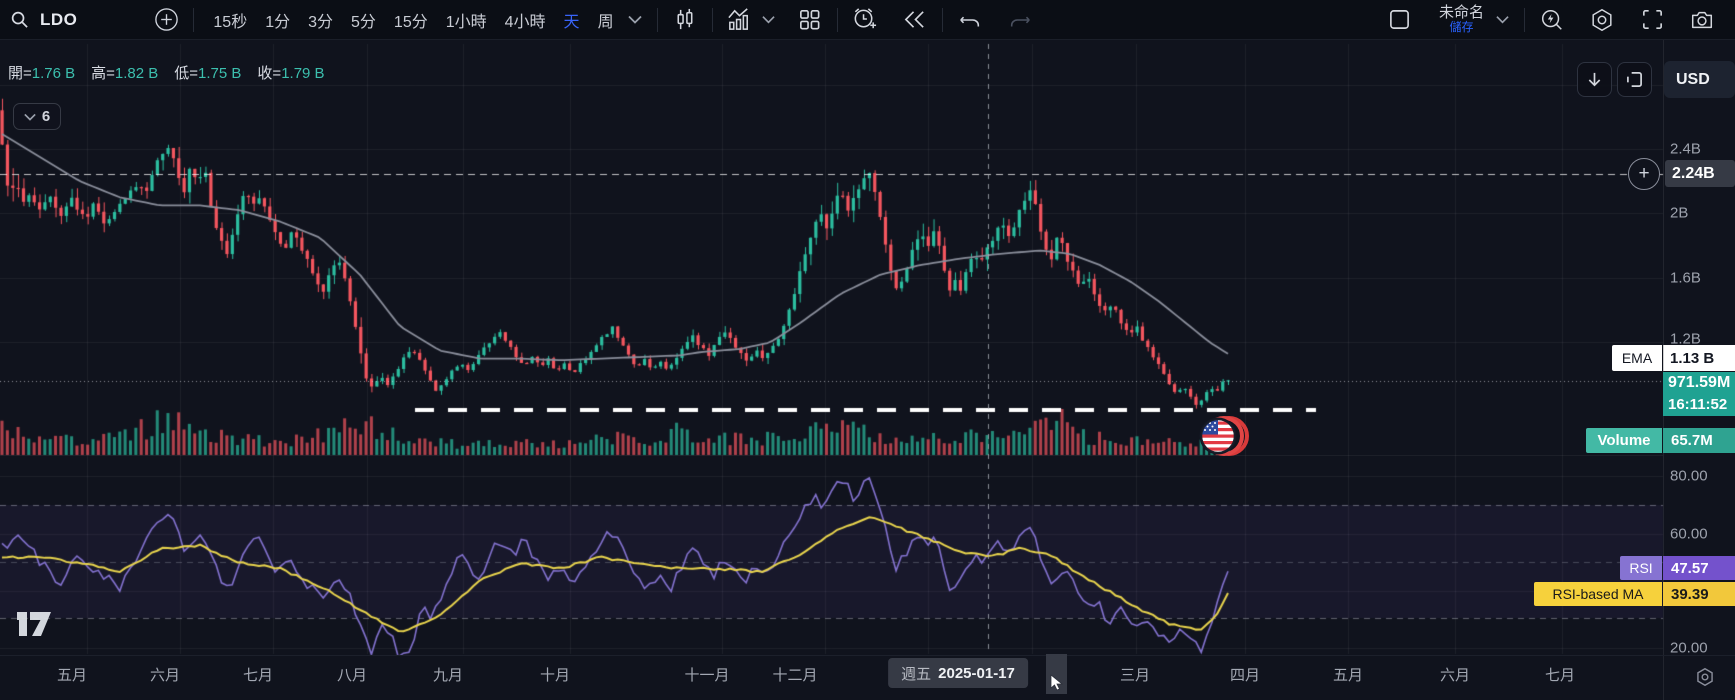 Image resolution: width=1735 pixels, height=700 pixels. I want to click on high-value: 1.82 B, so click(136, 73).